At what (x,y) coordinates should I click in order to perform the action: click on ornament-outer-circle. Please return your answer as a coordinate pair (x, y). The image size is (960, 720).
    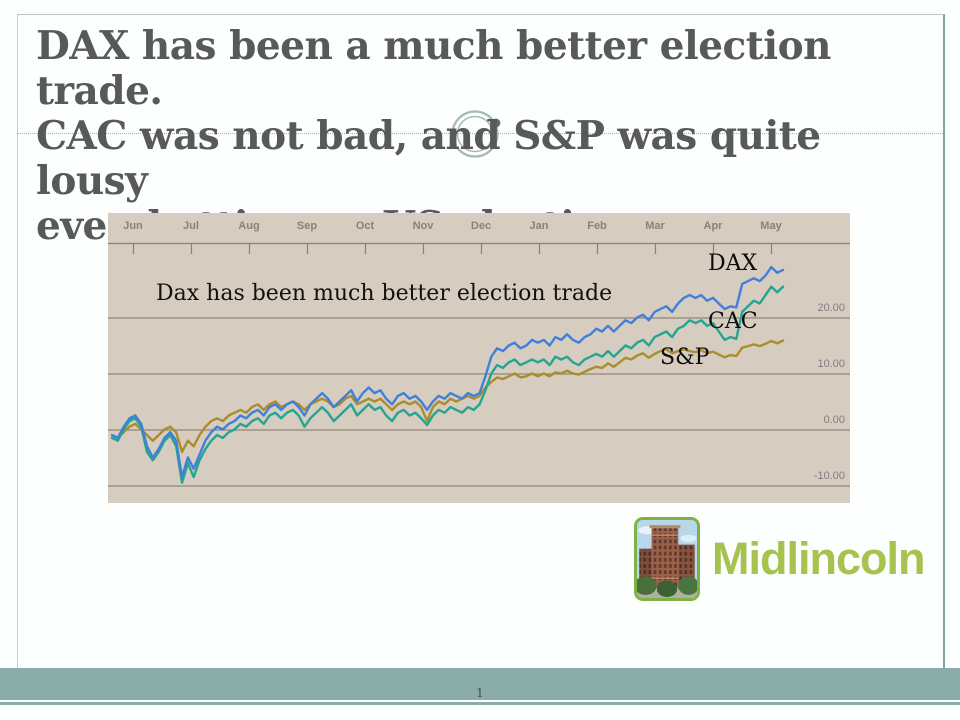
    Looking at the image, I should click on (475, 134).